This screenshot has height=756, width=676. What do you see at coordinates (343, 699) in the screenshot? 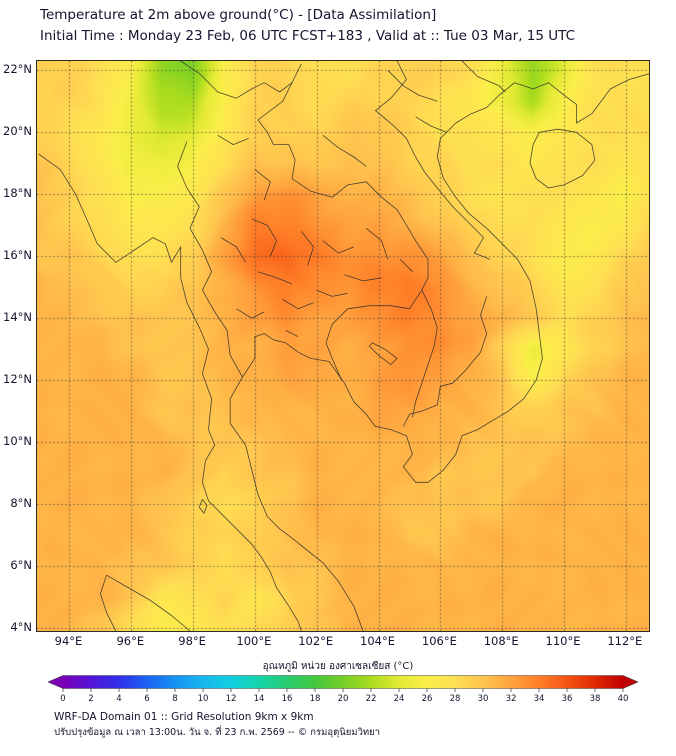
I see `colorbar-tick-label: 20` at bounding box center [343, 699].